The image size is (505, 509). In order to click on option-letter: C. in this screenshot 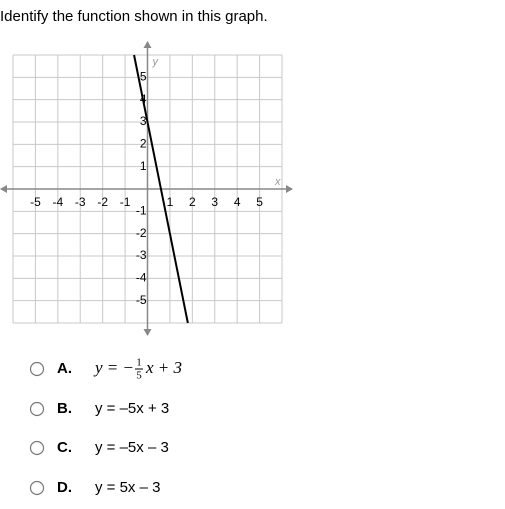, I will do `click(64, 447)`.